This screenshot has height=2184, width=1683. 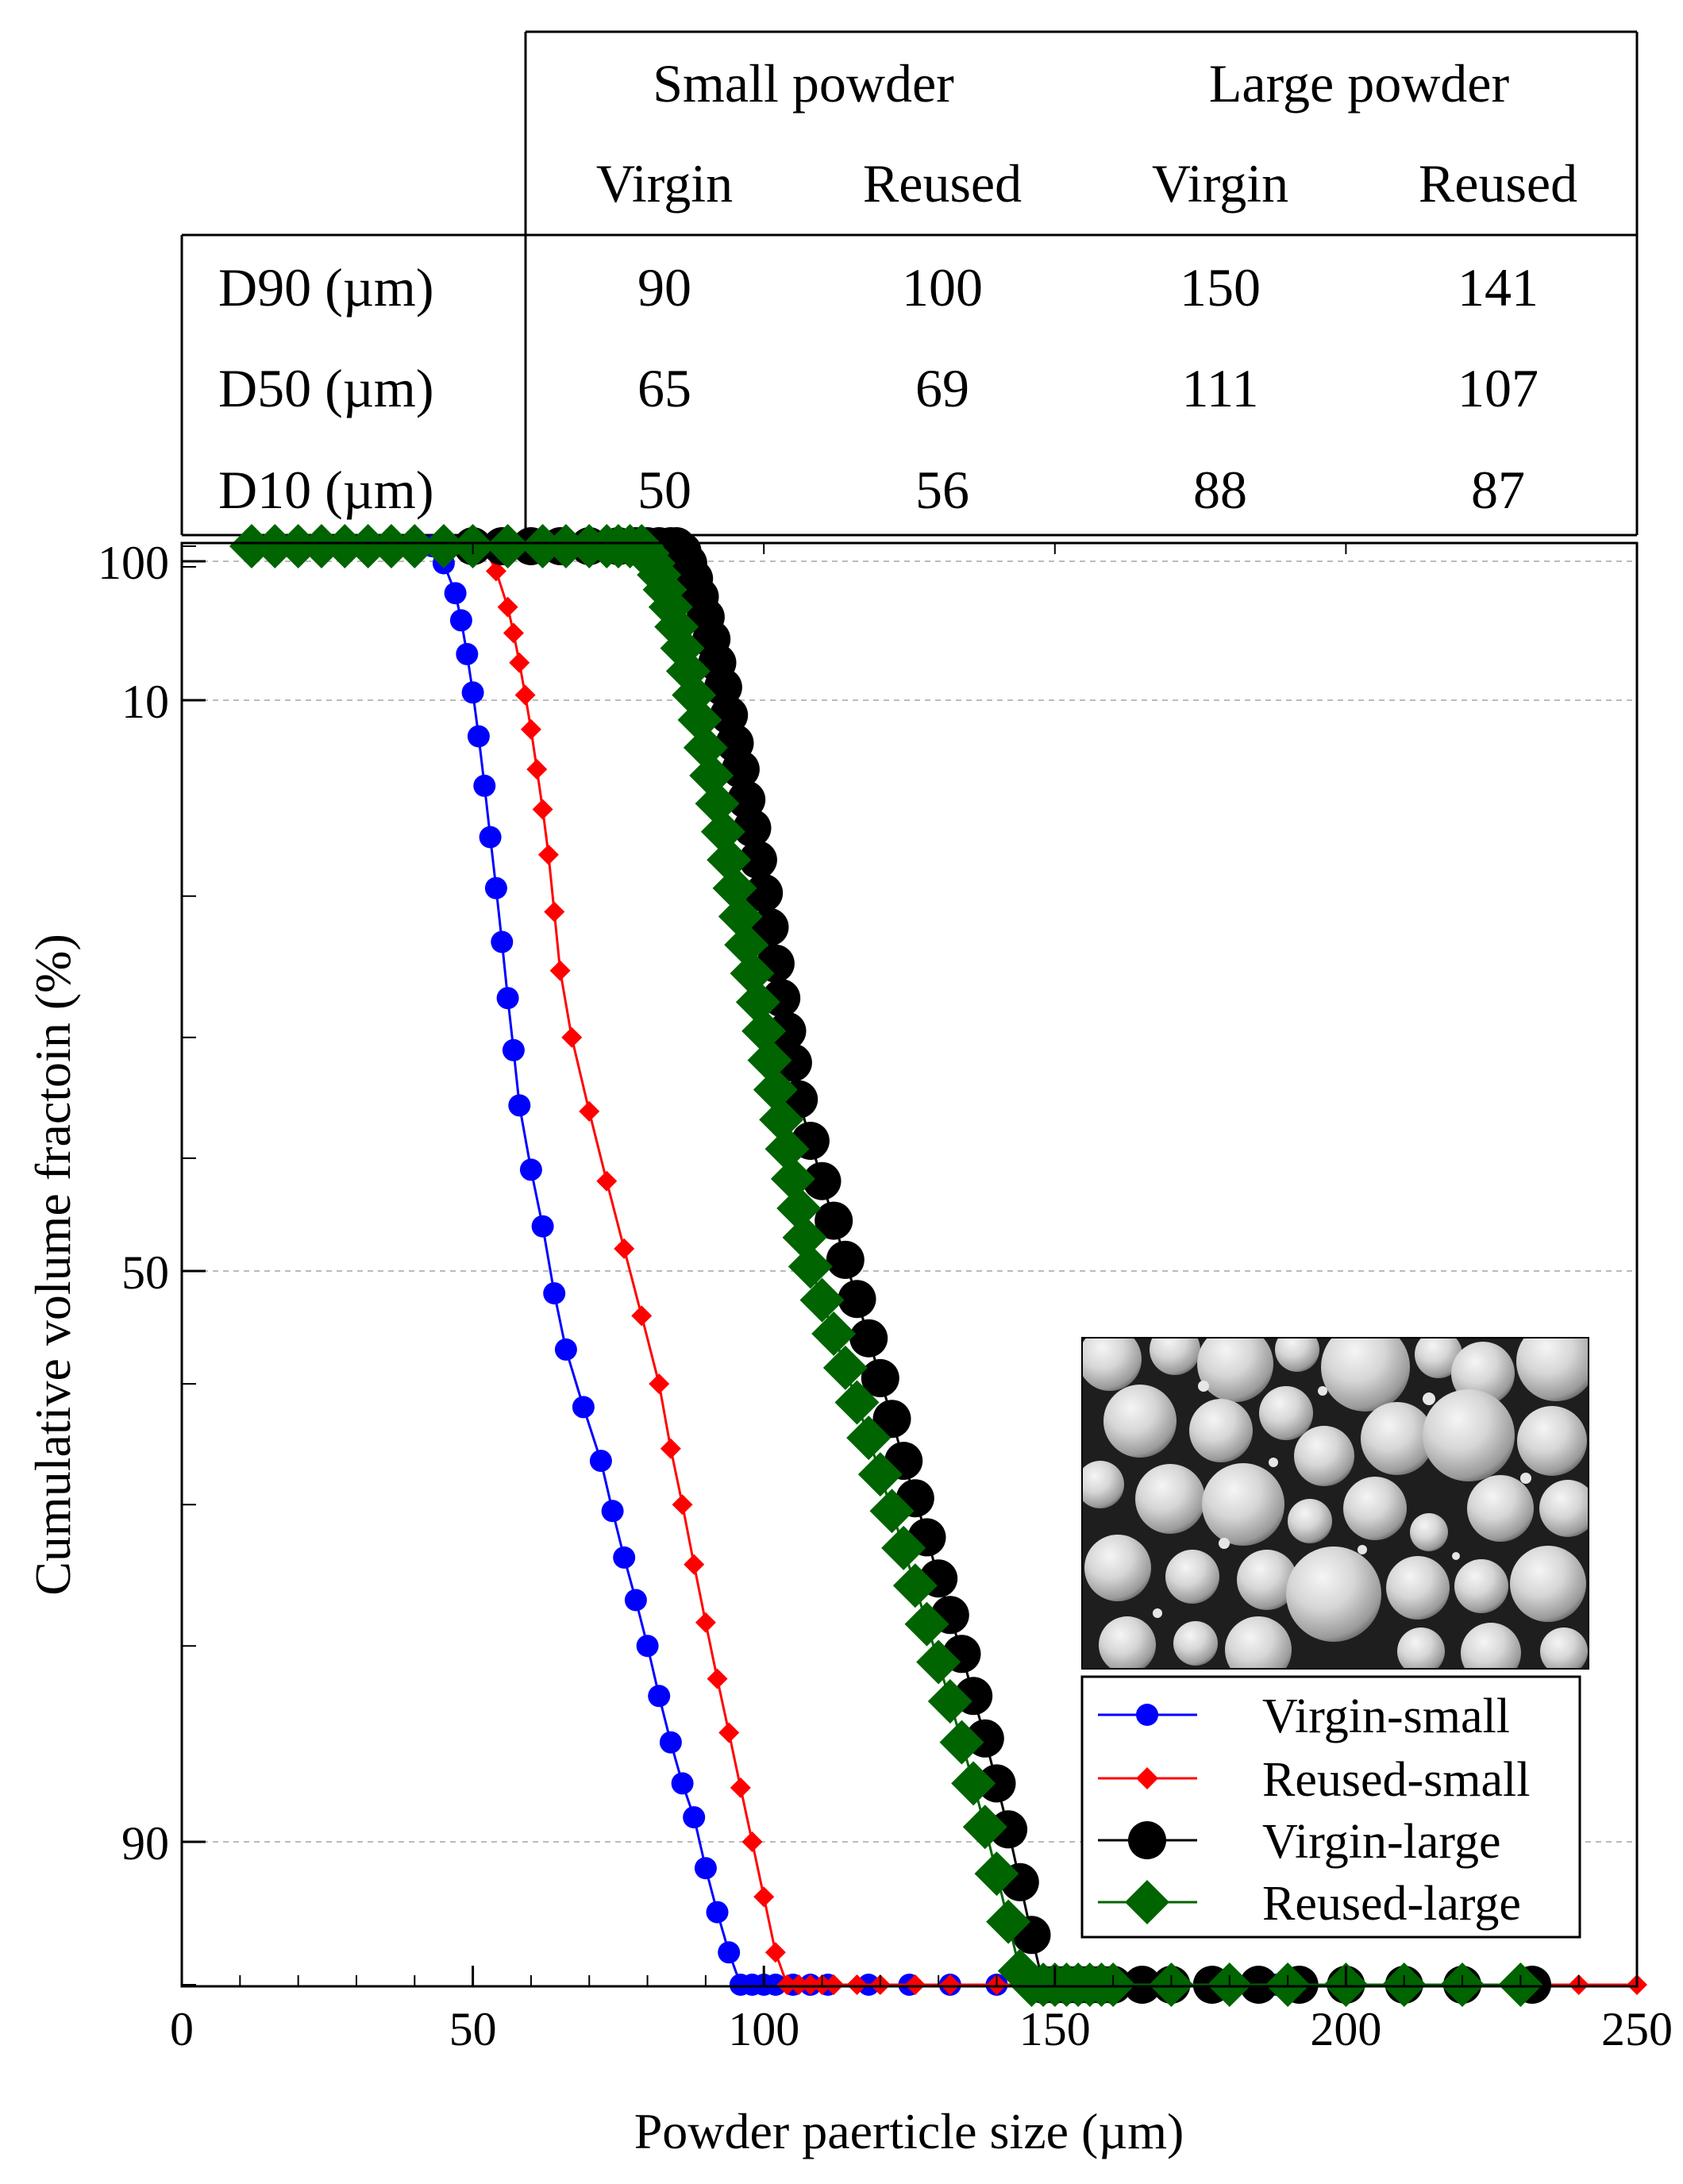 I want to click on cell-d50-large-virgin: 111, so click(x=1220, y=388).